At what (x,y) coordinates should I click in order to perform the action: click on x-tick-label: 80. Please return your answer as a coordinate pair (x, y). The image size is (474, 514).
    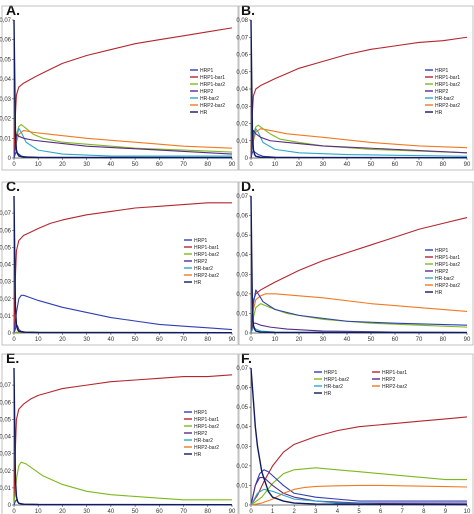
    Looking at the image, I should click on (207, 165).